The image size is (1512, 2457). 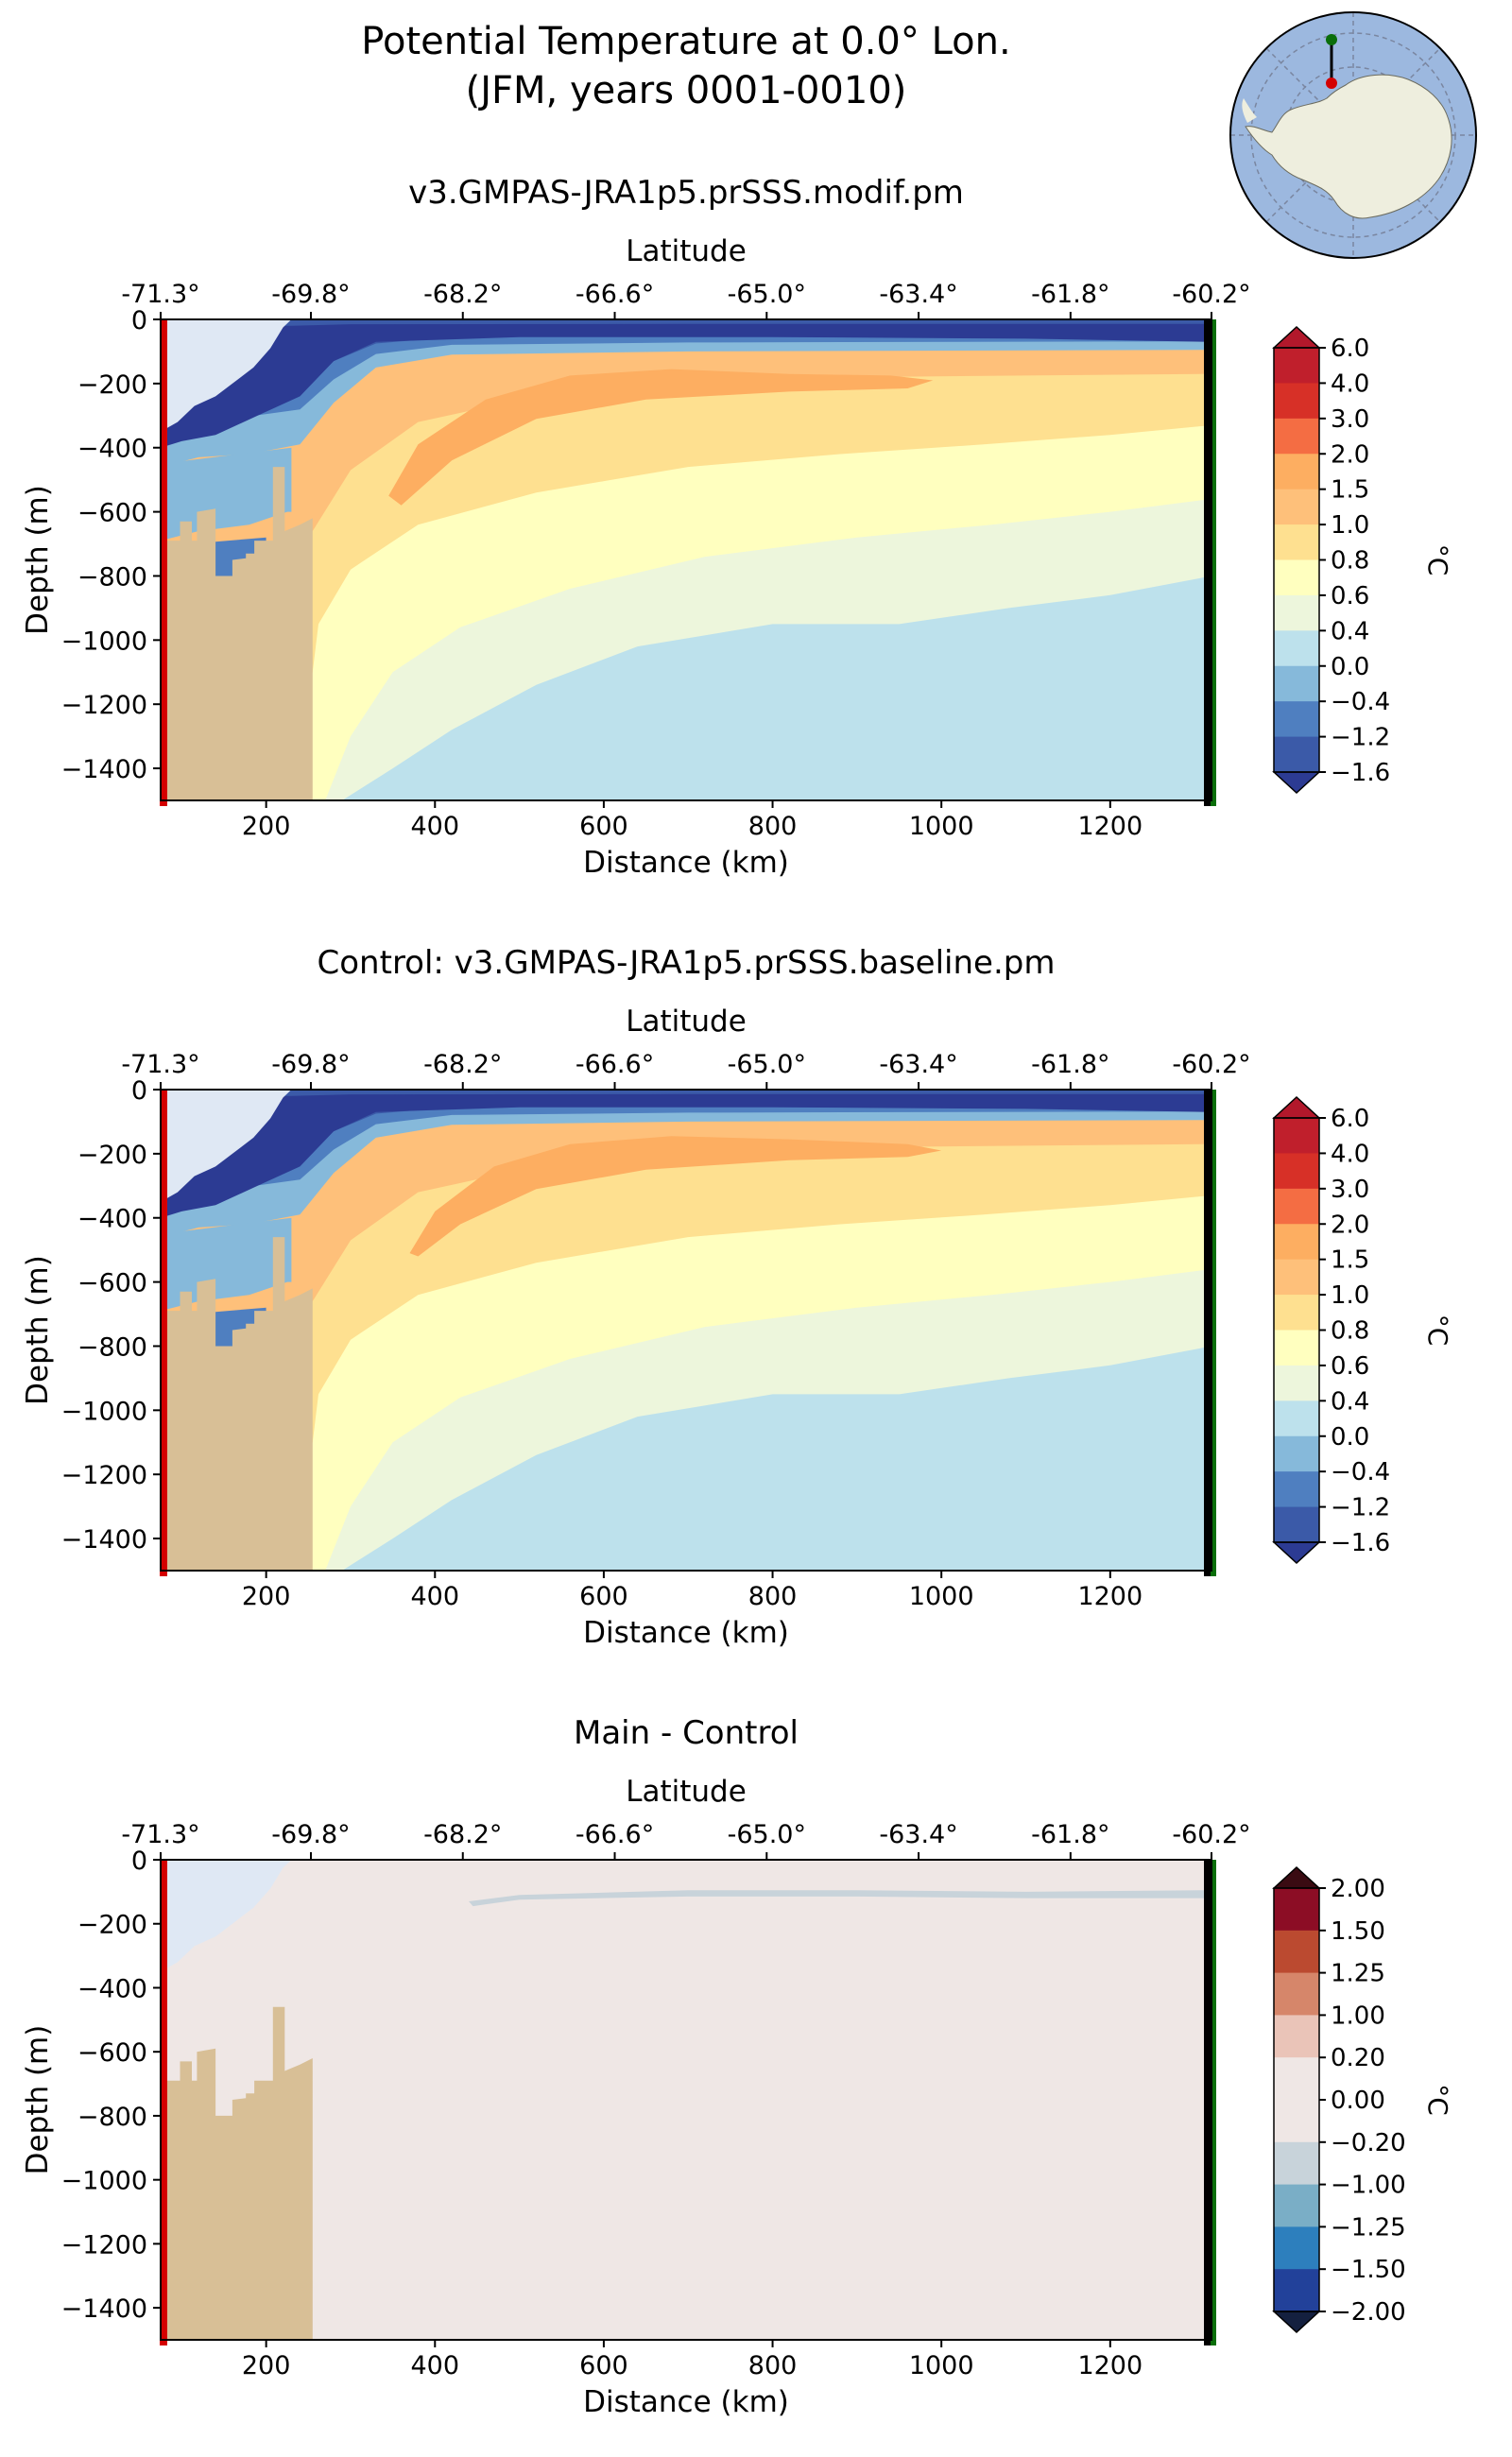 I want to click on colorbar-tick-label: 0.4, so click(x=1350, y=631).